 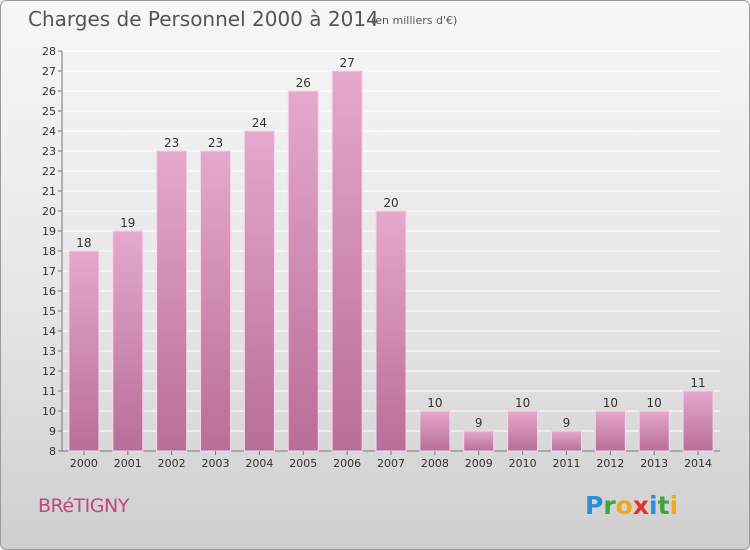 I want to click on data-label: 11, so click(x=697, y=383).